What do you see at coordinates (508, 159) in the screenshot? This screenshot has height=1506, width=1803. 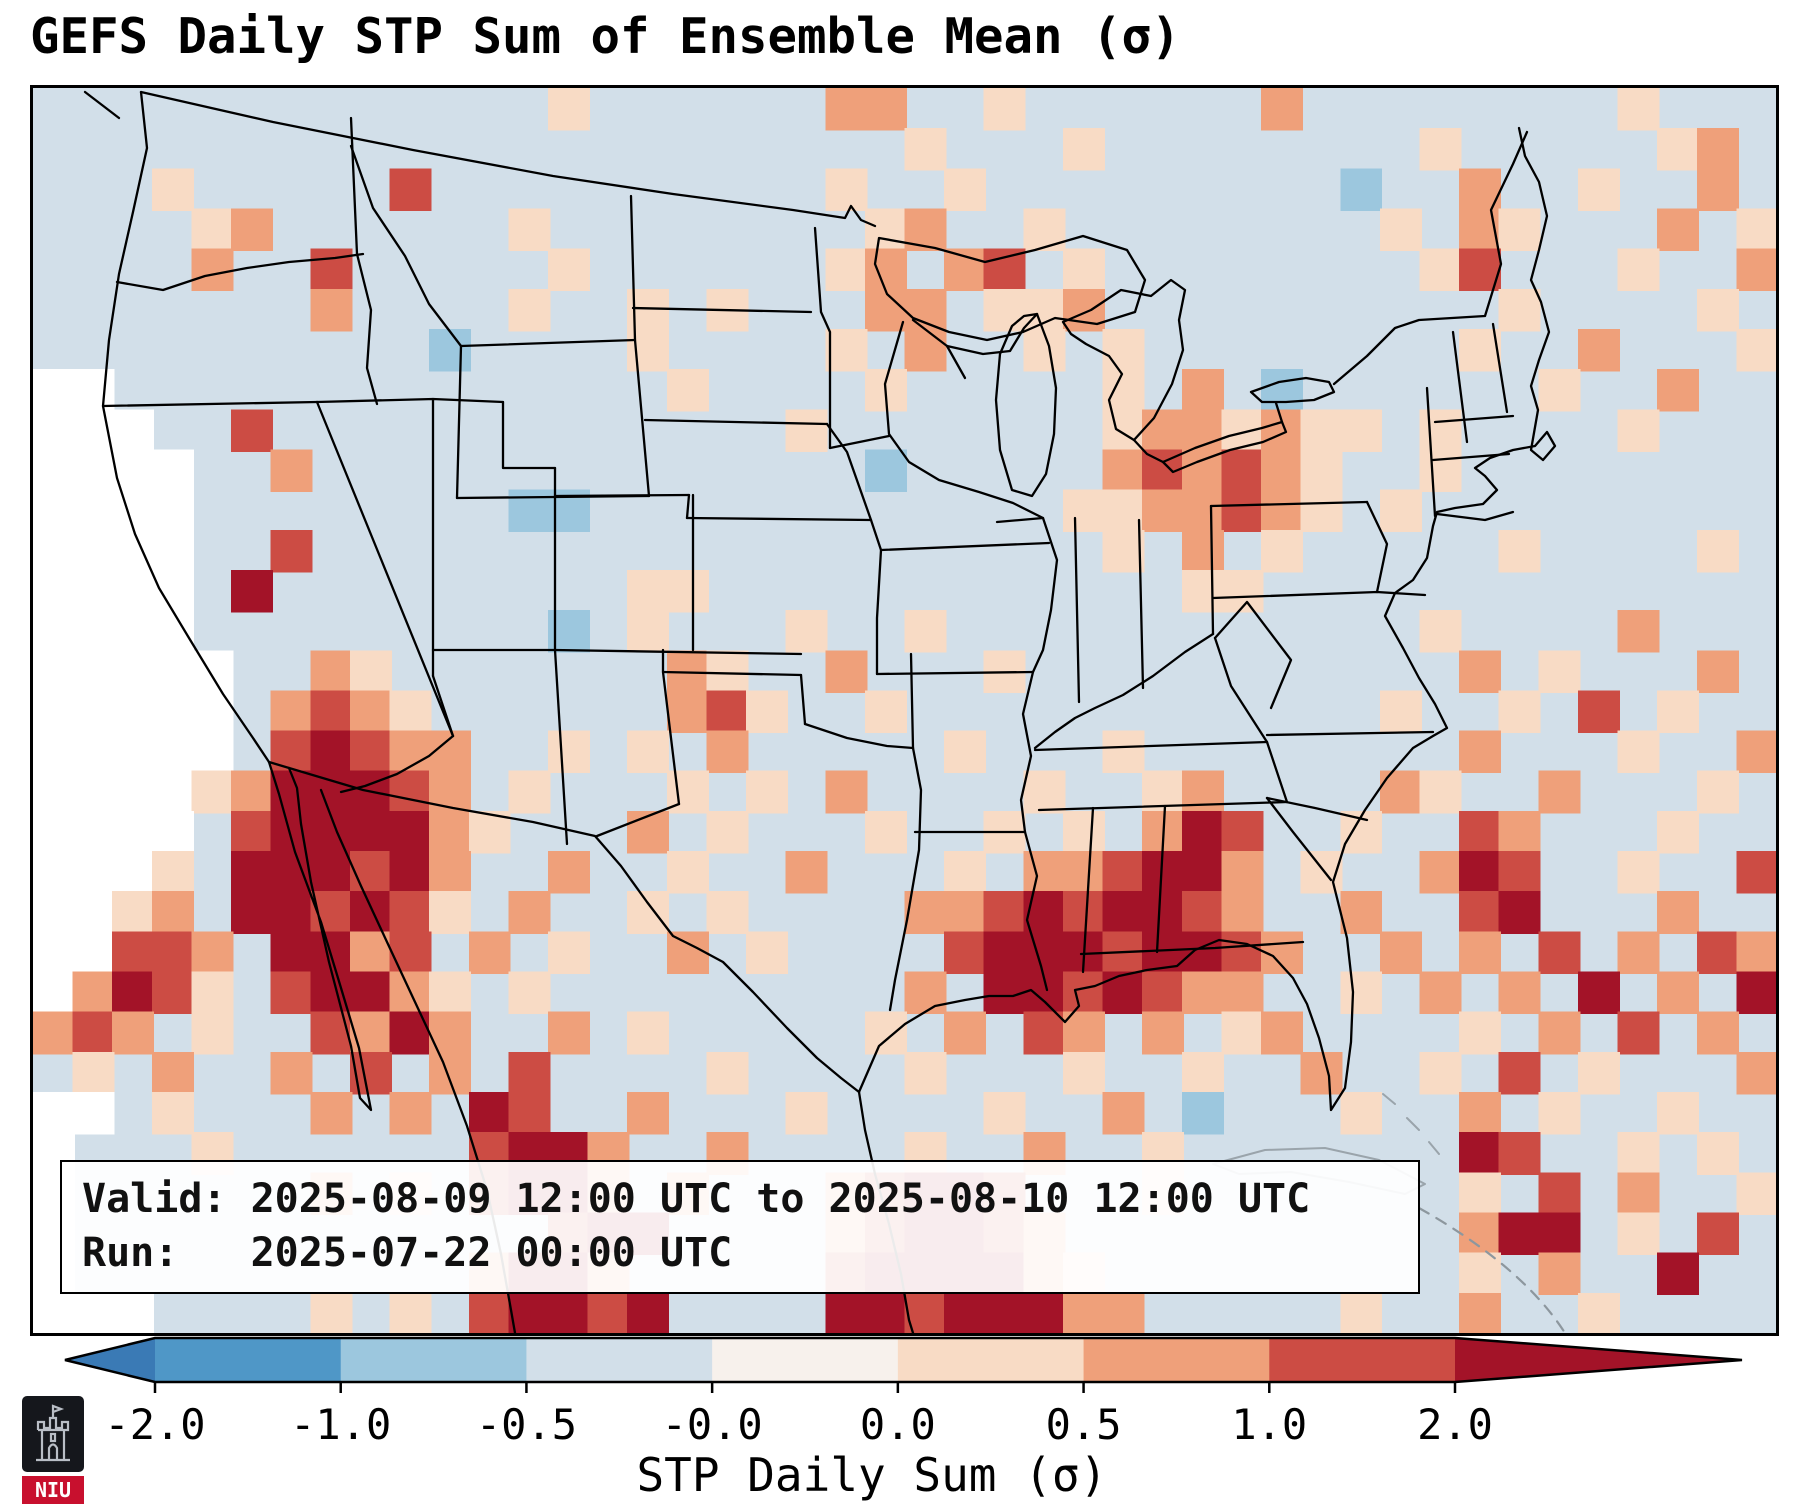 I see `canada-border` at bounding box center [508, 159].